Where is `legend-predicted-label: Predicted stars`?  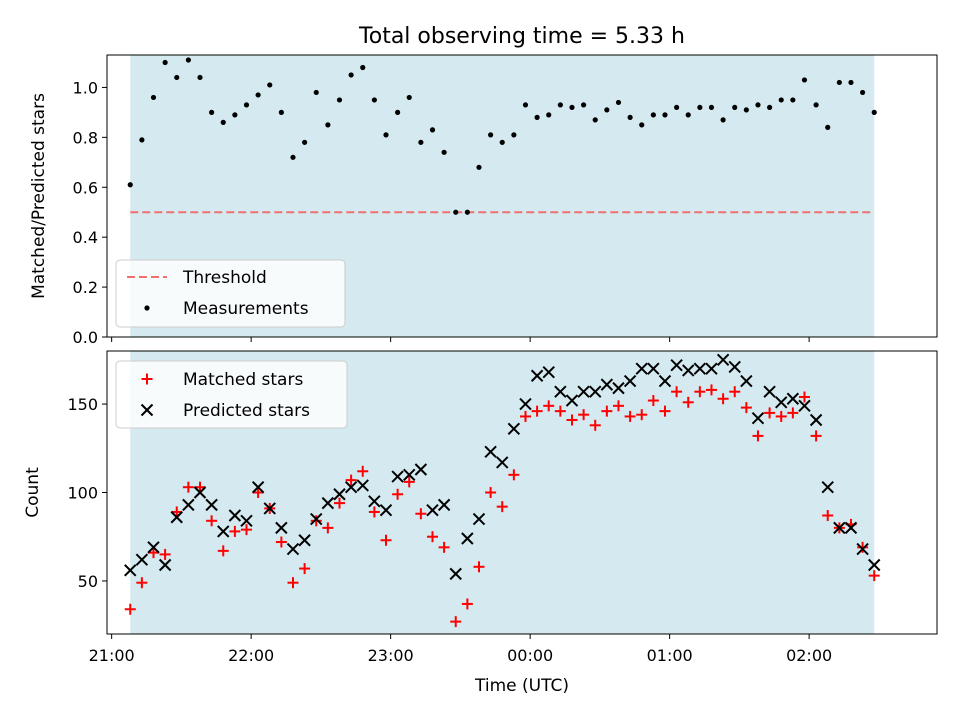 legend-predicted-label: Predicted stars is located at coordinates (246, 411).